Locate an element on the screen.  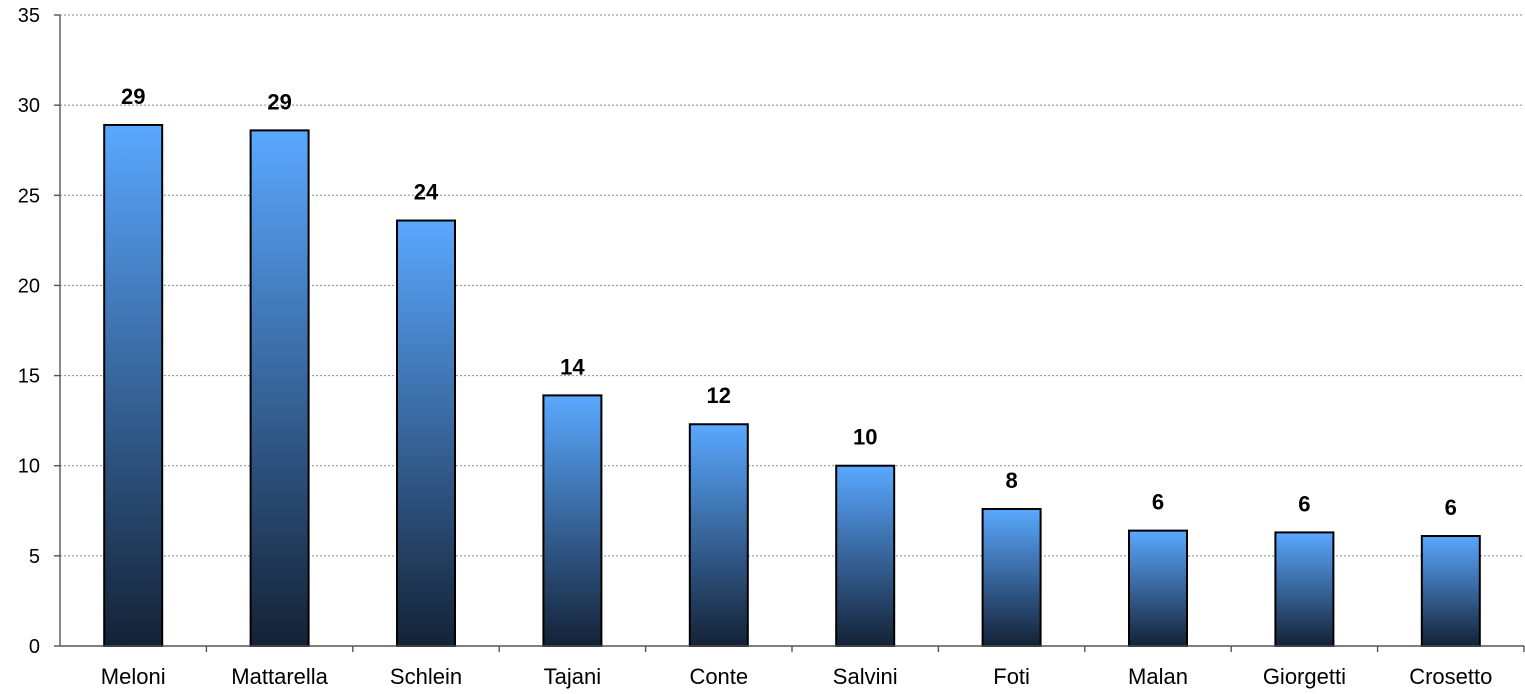
data-label: 12 is located at coordinates (719, 395).